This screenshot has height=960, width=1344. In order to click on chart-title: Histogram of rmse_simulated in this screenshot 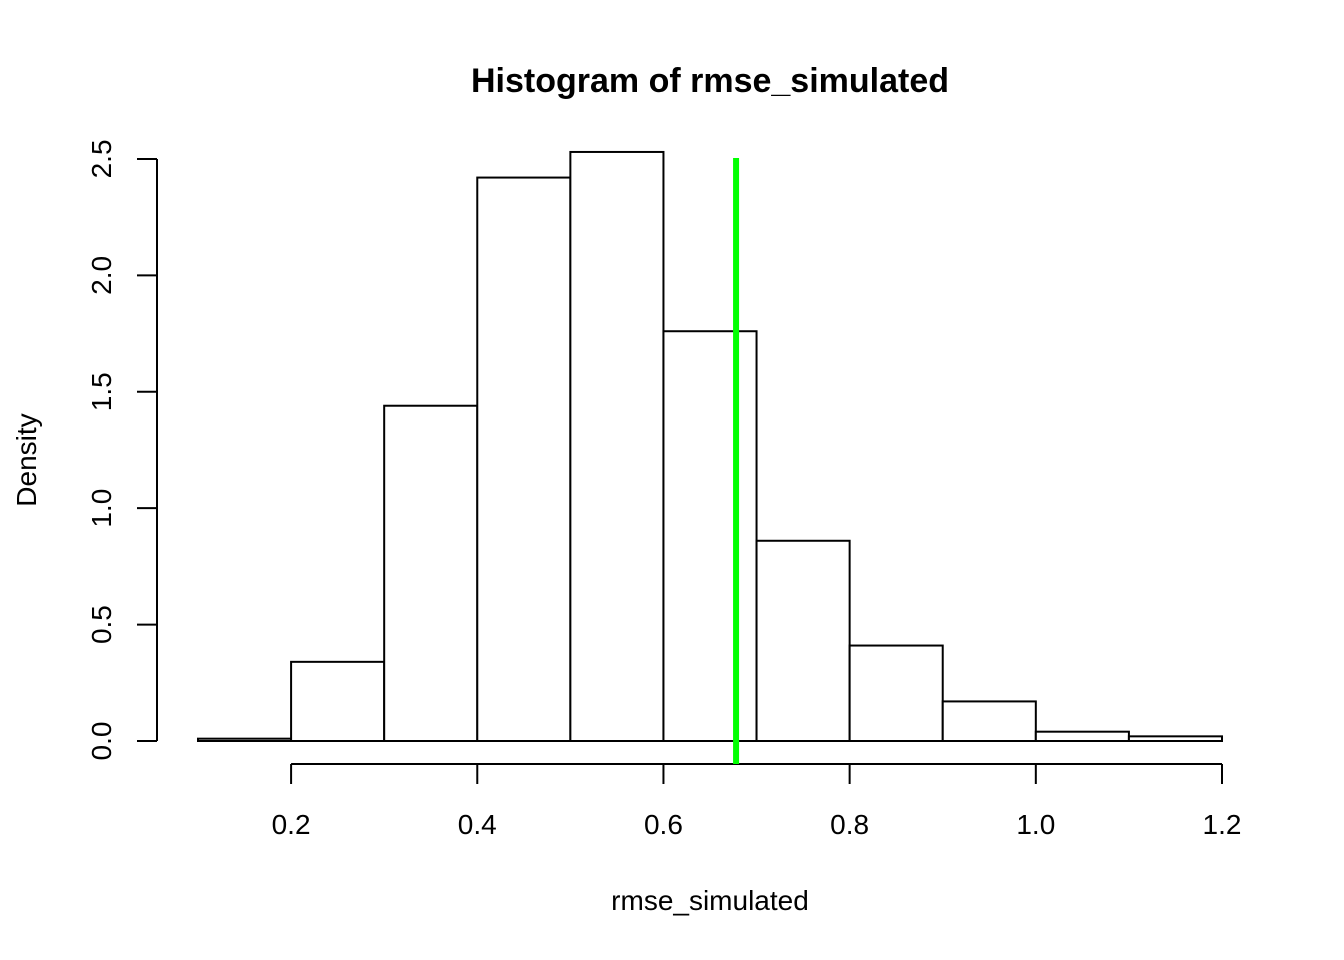, I will do `click(710, 81)`.